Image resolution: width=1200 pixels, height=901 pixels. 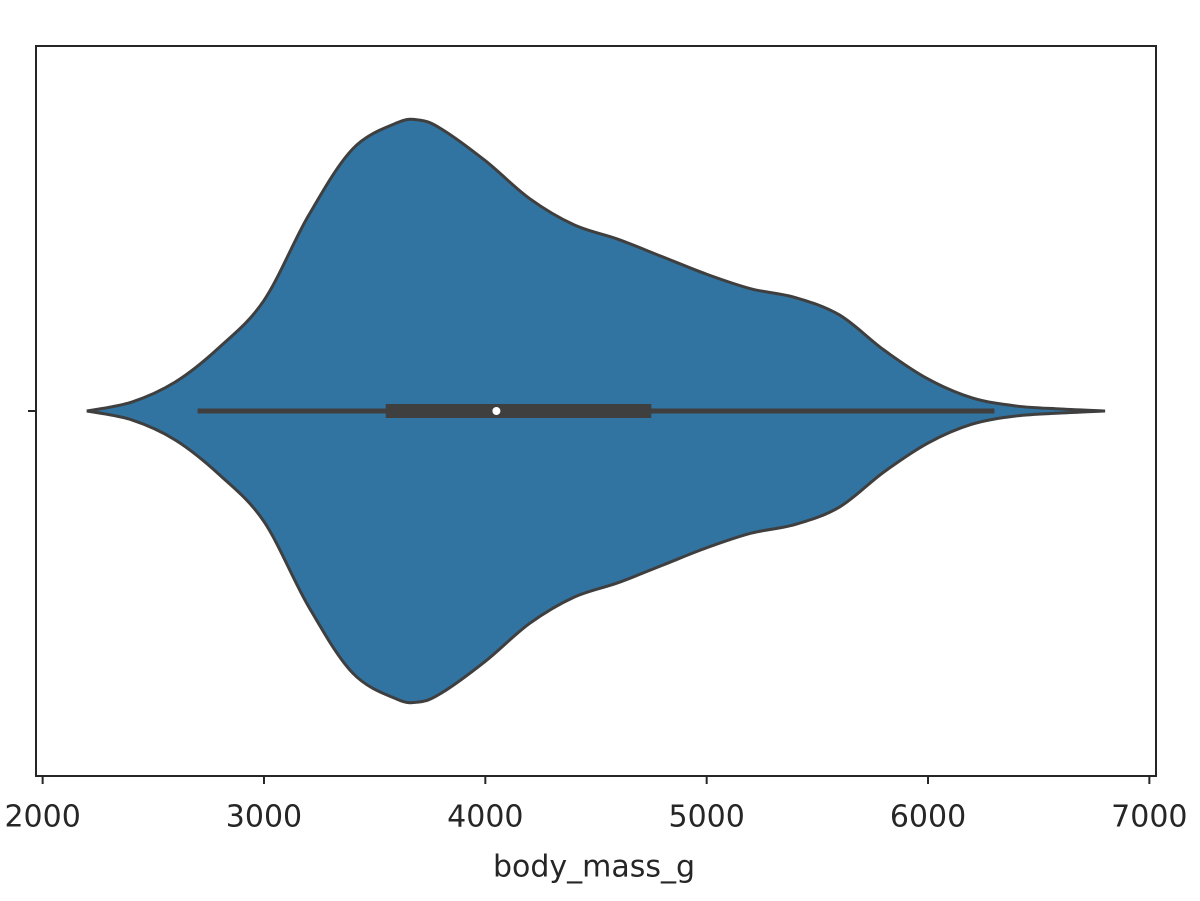 I want to click on box, so click(x=518, y=411).